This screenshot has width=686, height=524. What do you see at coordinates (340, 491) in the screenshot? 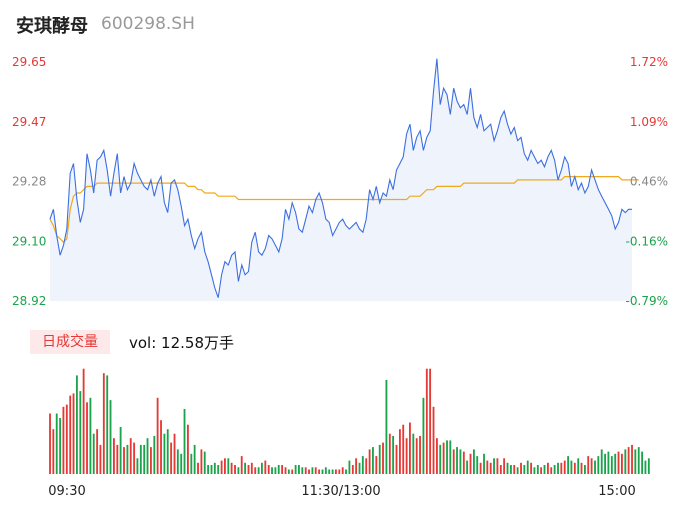
I see `time-tick-label: 11:30/13:00` at bounding box center [340, 491].